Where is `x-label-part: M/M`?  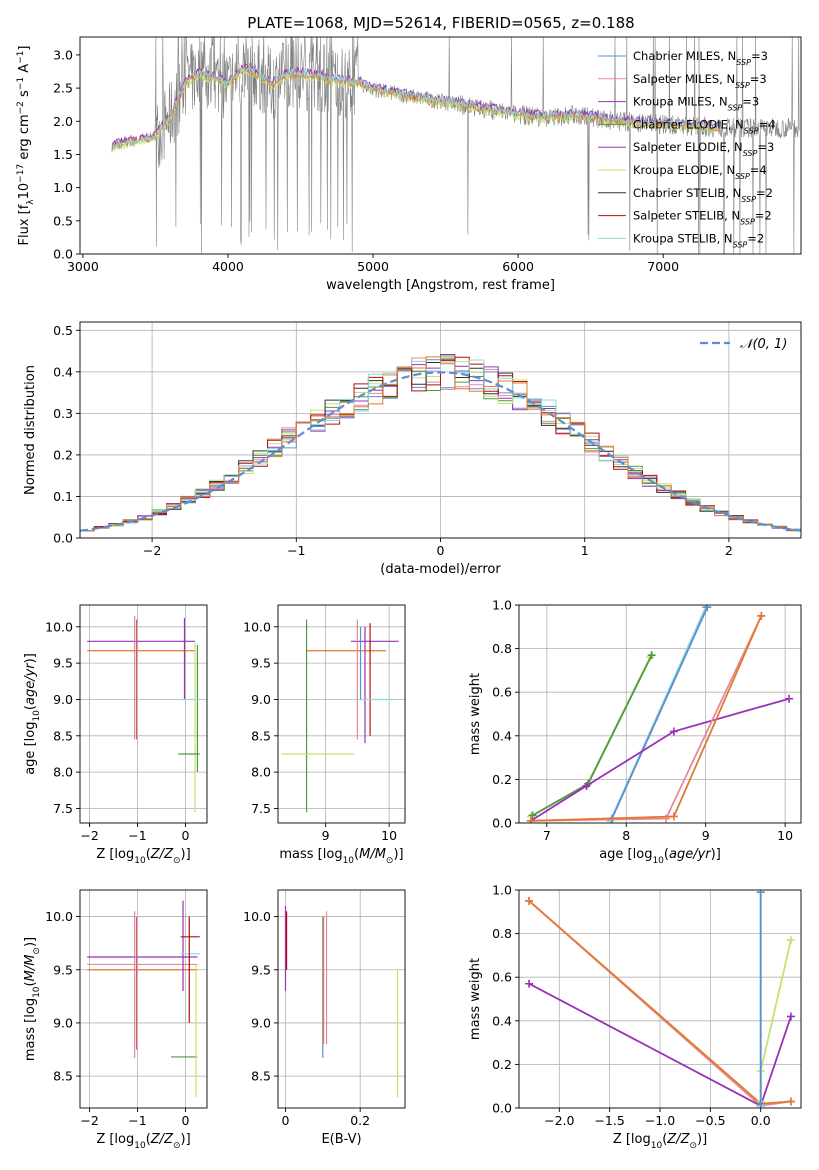 x-label-part: M/M is located at coordinates (372, 854).